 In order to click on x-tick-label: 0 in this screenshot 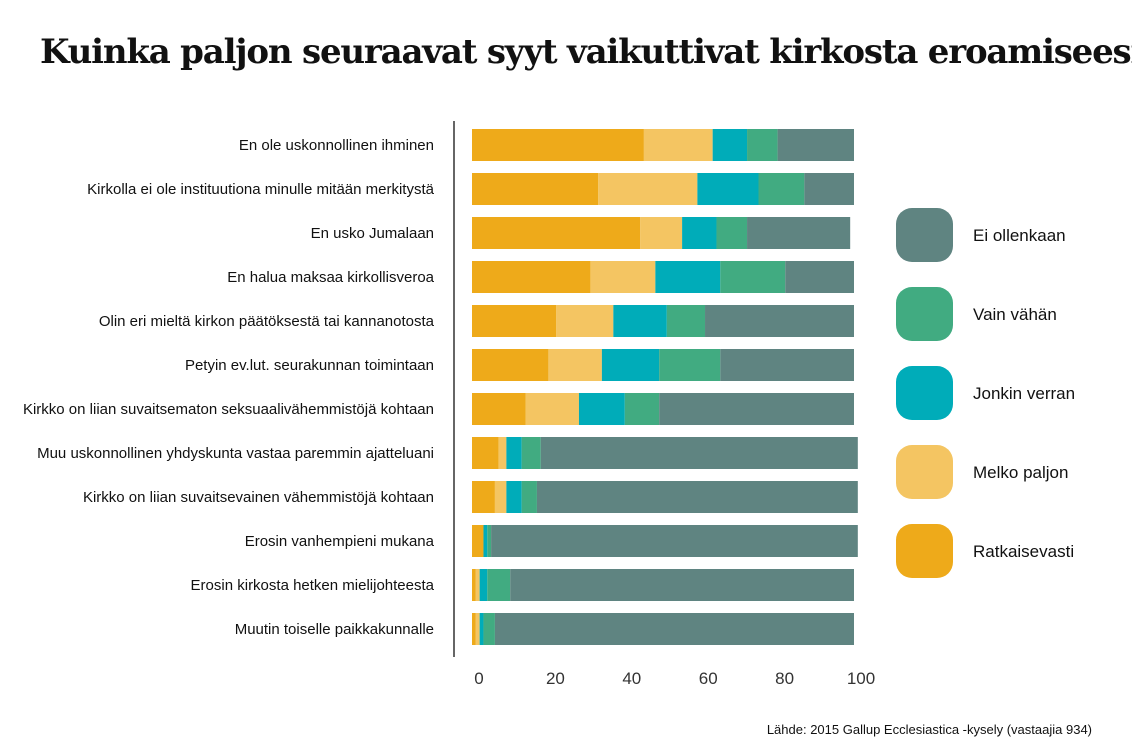, I will do `click(478, 678)`.